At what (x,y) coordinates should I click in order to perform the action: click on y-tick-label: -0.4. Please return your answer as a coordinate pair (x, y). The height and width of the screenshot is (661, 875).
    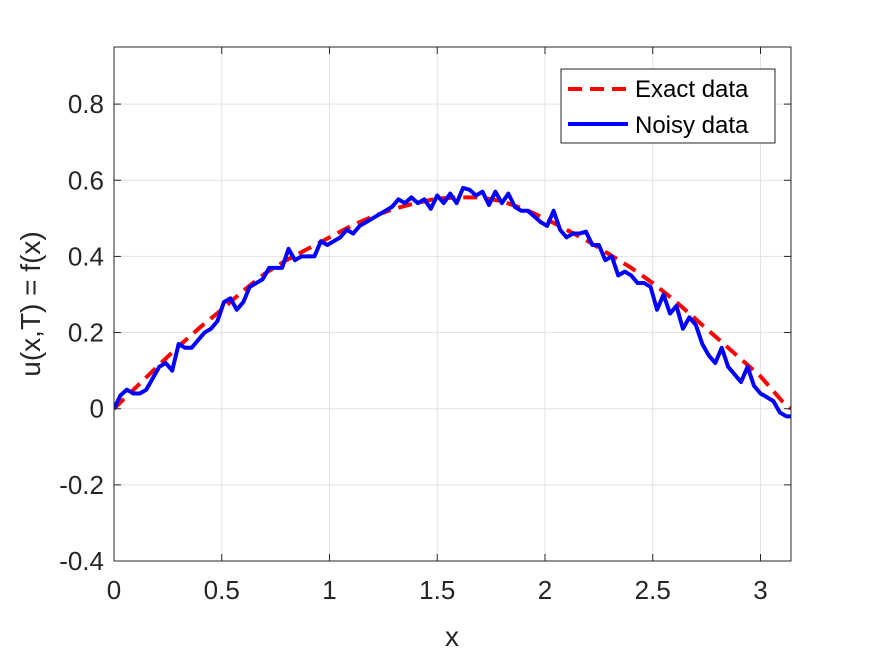
    Looking at the image, I should click on (81, 561).